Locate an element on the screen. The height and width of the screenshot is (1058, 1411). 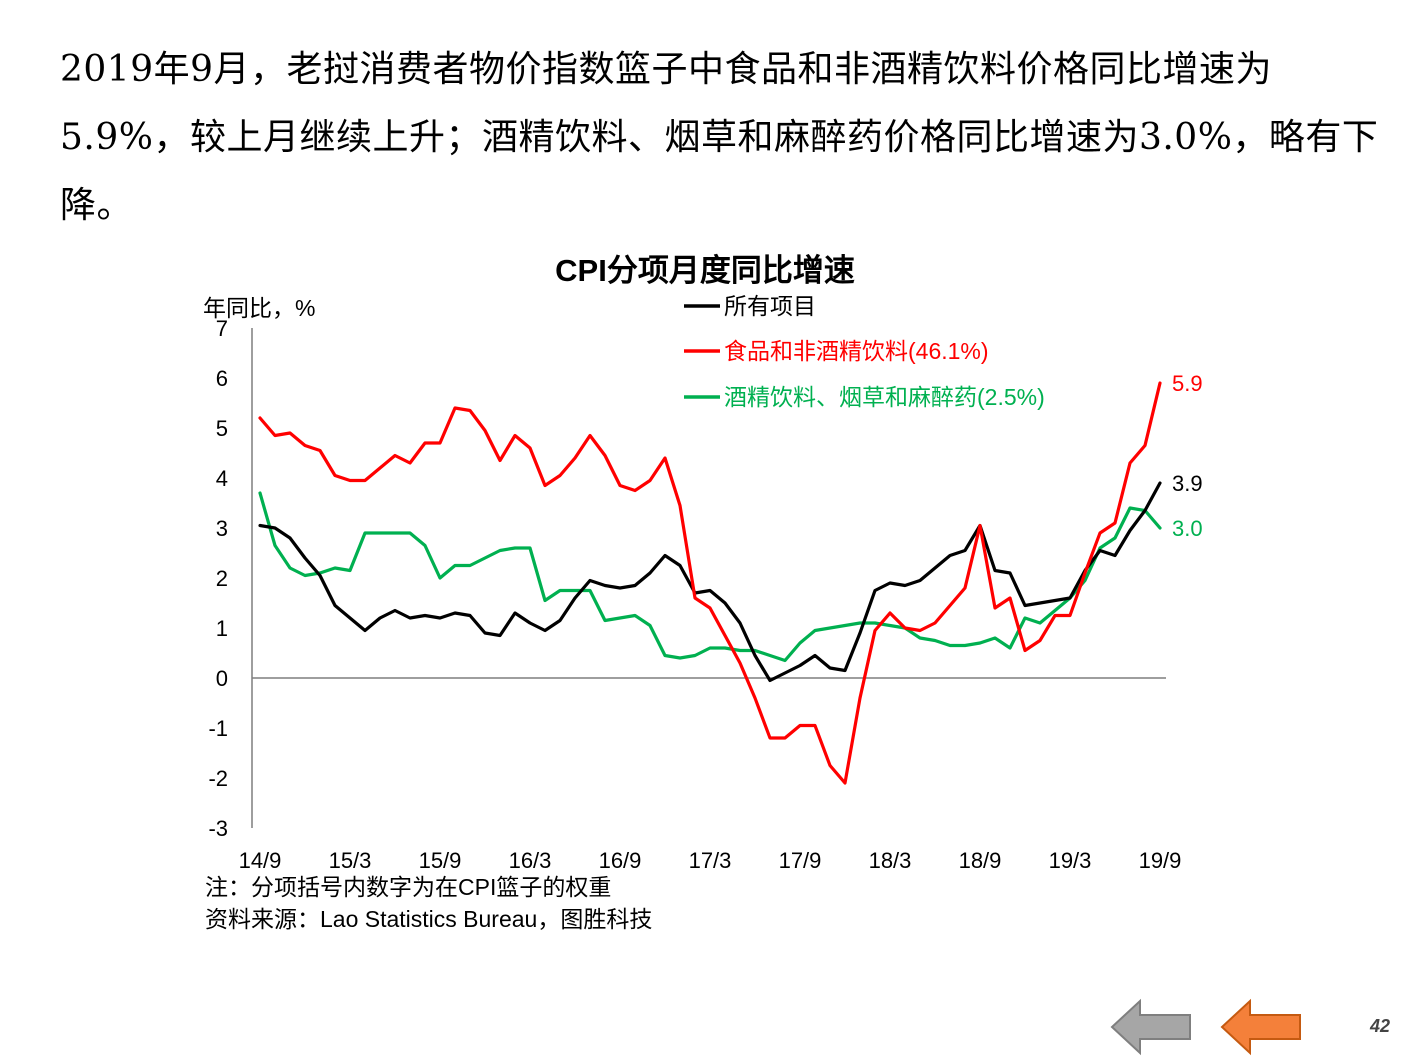
x-tick-label: 18/9 is located at coordinates (980, 860).